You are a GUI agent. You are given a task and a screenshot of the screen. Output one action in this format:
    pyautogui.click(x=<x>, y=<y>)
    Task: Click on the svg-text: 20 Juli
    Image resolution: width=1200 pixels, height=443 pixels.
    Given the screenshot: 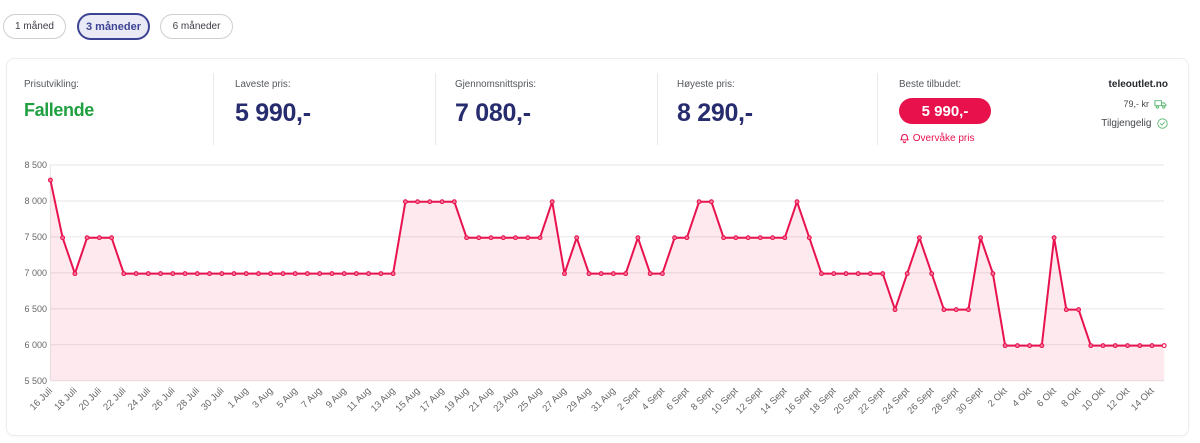 What is the action you would take?
    pyautogui.click(x=90, y=399)
    